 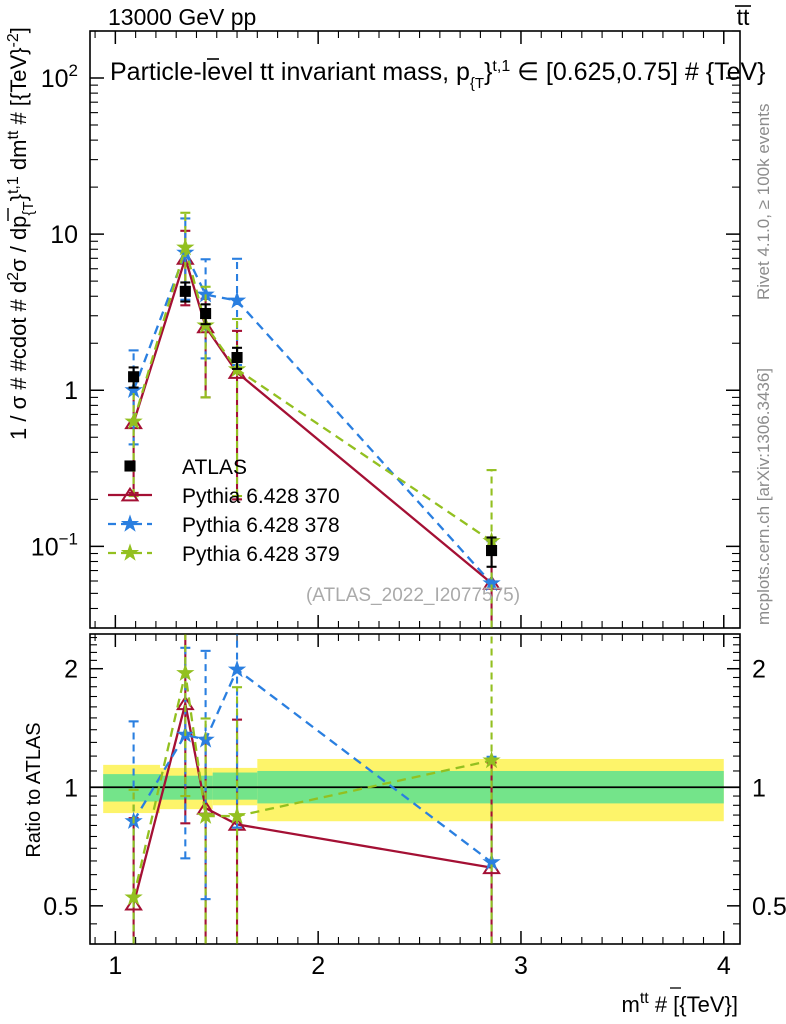 I want to click on ratio-axis-title: Ratio to ATLAS, so click(x=34, y=789).